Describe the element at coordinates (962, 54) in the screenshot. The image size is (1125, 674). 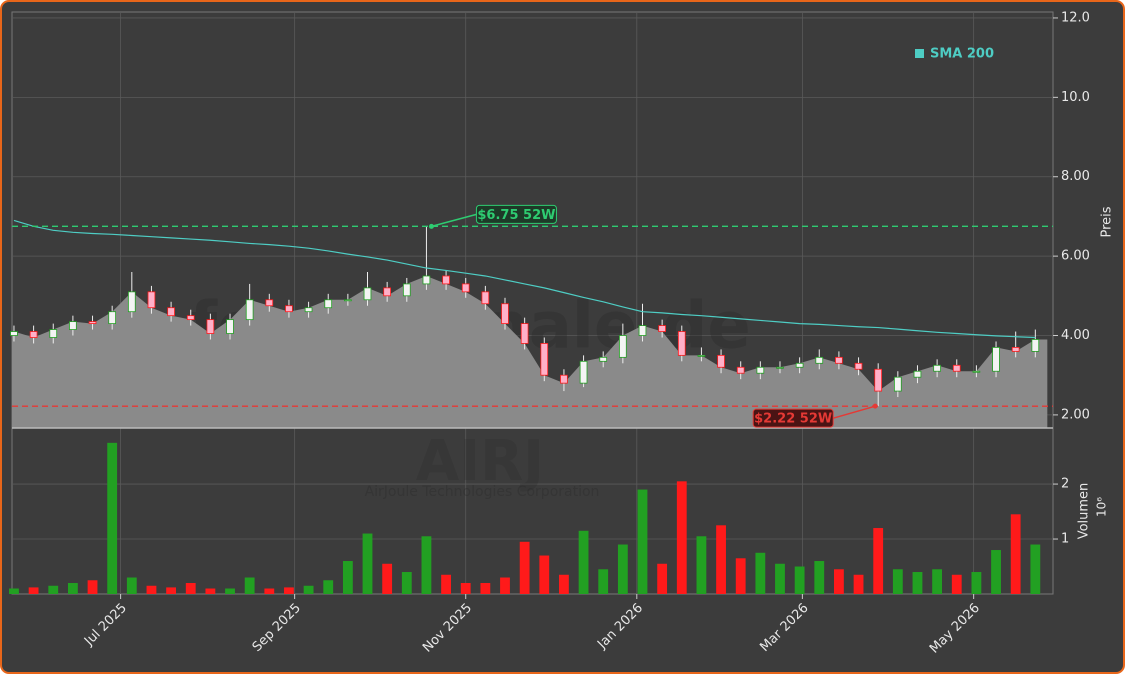
I see `legend-label: SMA 200` at that location.